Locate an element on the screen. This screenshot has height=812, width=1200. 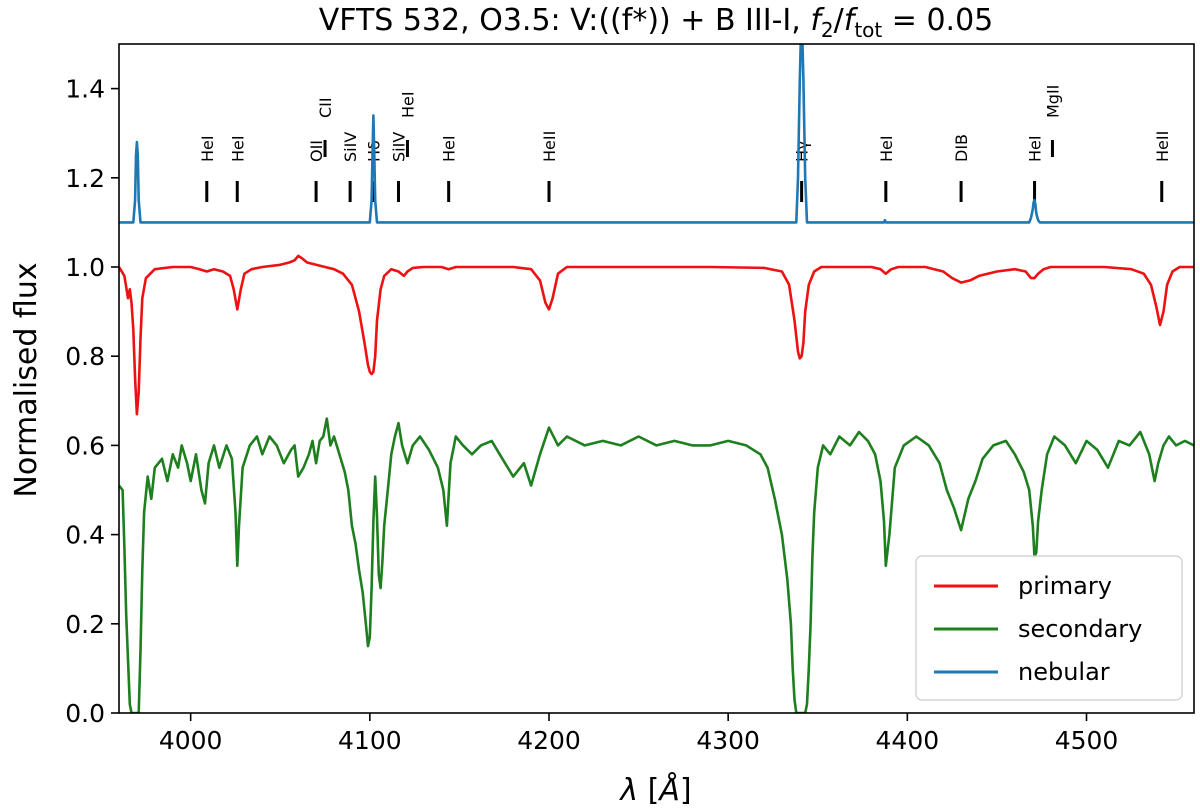
line-id-label: MgII is located at coordinates (1052, 101).